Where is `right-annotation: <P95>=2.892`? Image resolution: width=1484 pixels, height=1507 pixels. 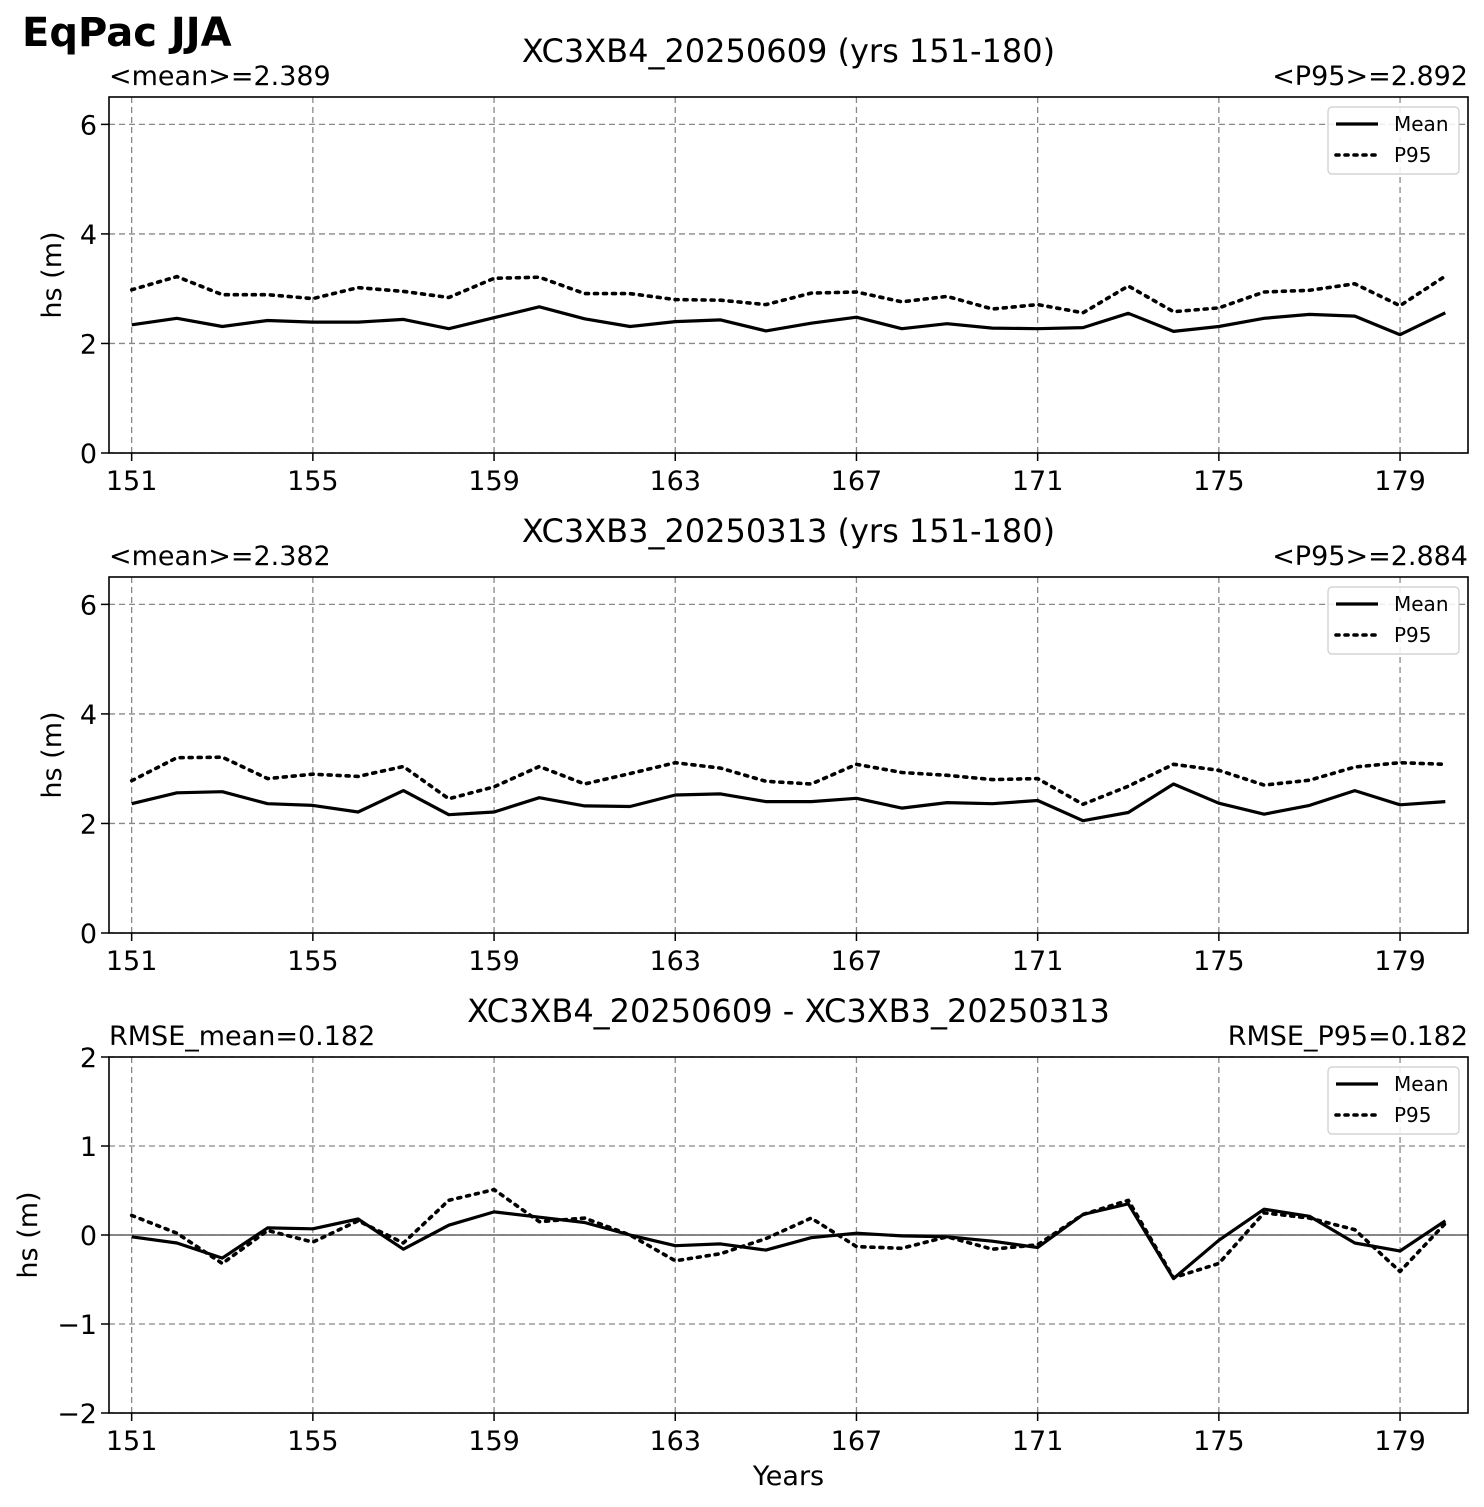 right-annotation: <P95>=2.892 is located at coordinates (1370, 76).